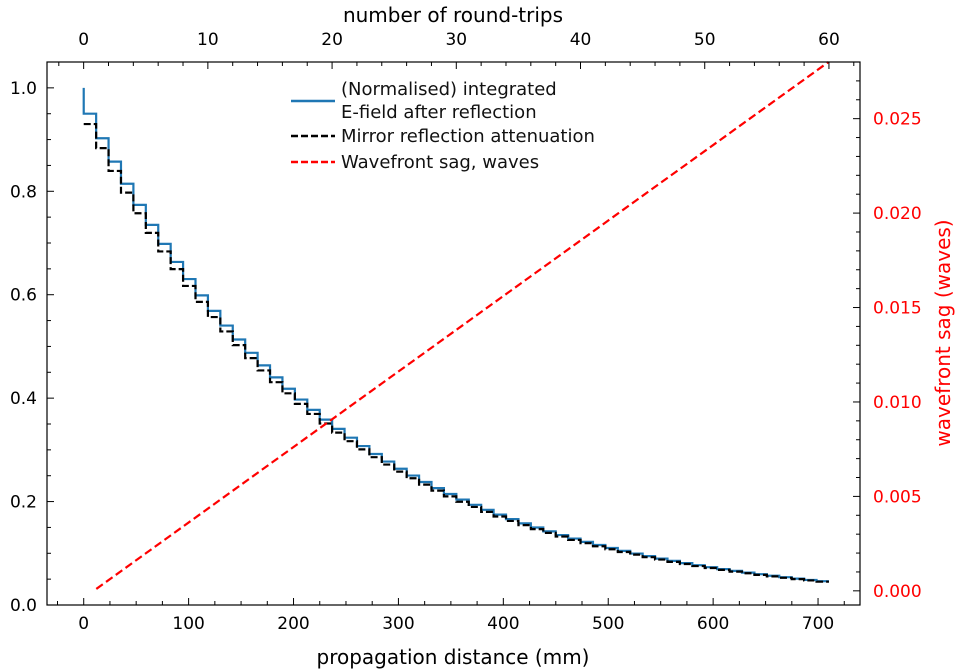  Describe the element at coordinates (293, 624) in the screenshot. I see `x-tick-label: 200` at that location.